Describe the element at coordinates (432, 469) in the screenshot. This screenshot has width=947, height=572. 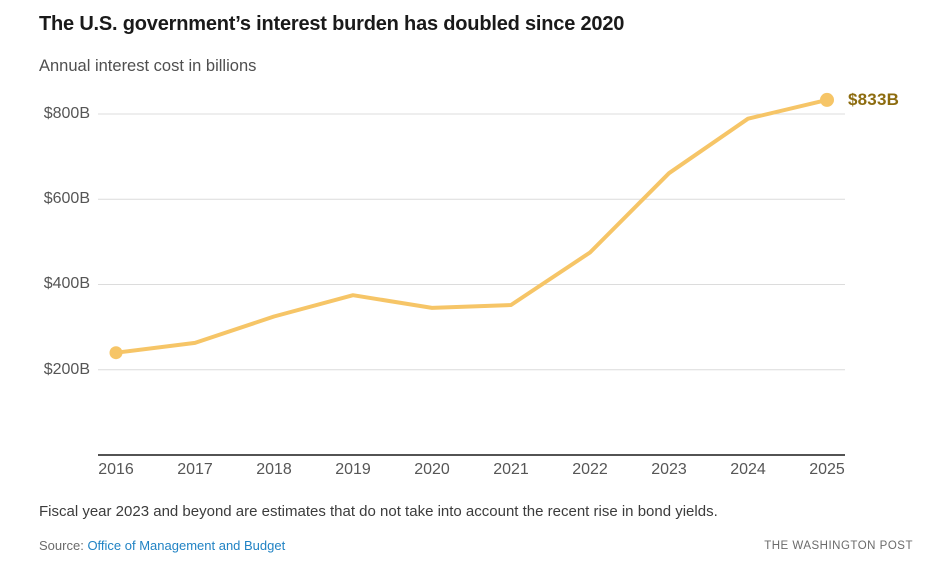
I see `x-axis-label: 2020` at that location.